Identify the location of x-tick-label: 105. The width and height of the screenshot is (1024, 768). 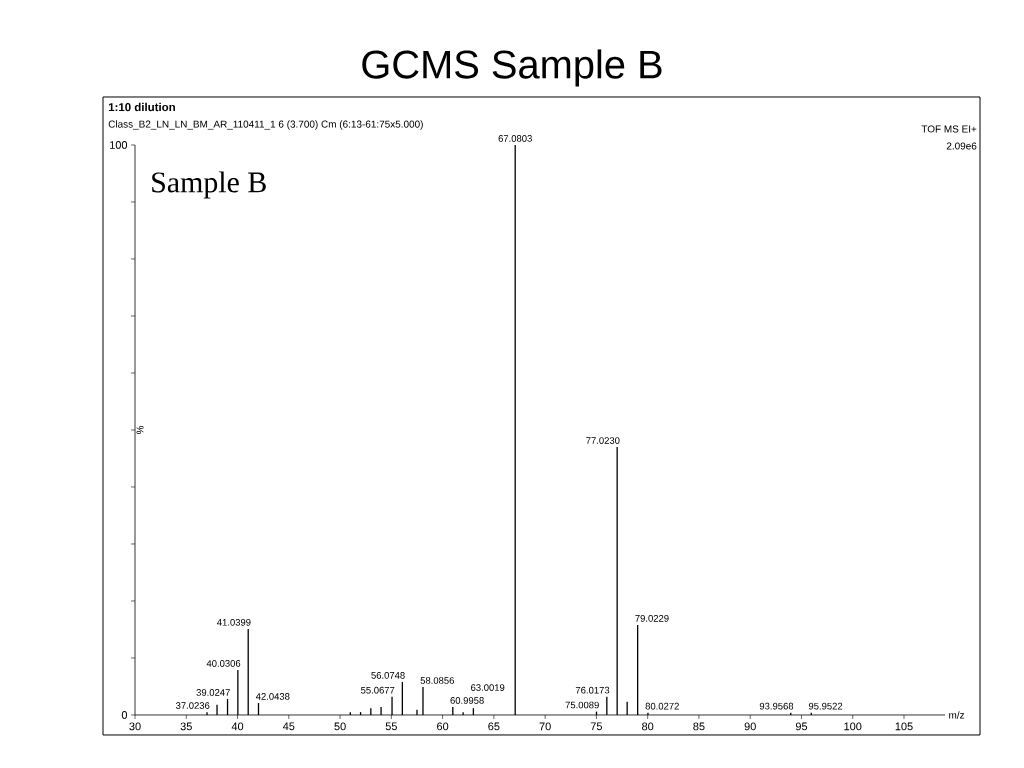
(904, 726).